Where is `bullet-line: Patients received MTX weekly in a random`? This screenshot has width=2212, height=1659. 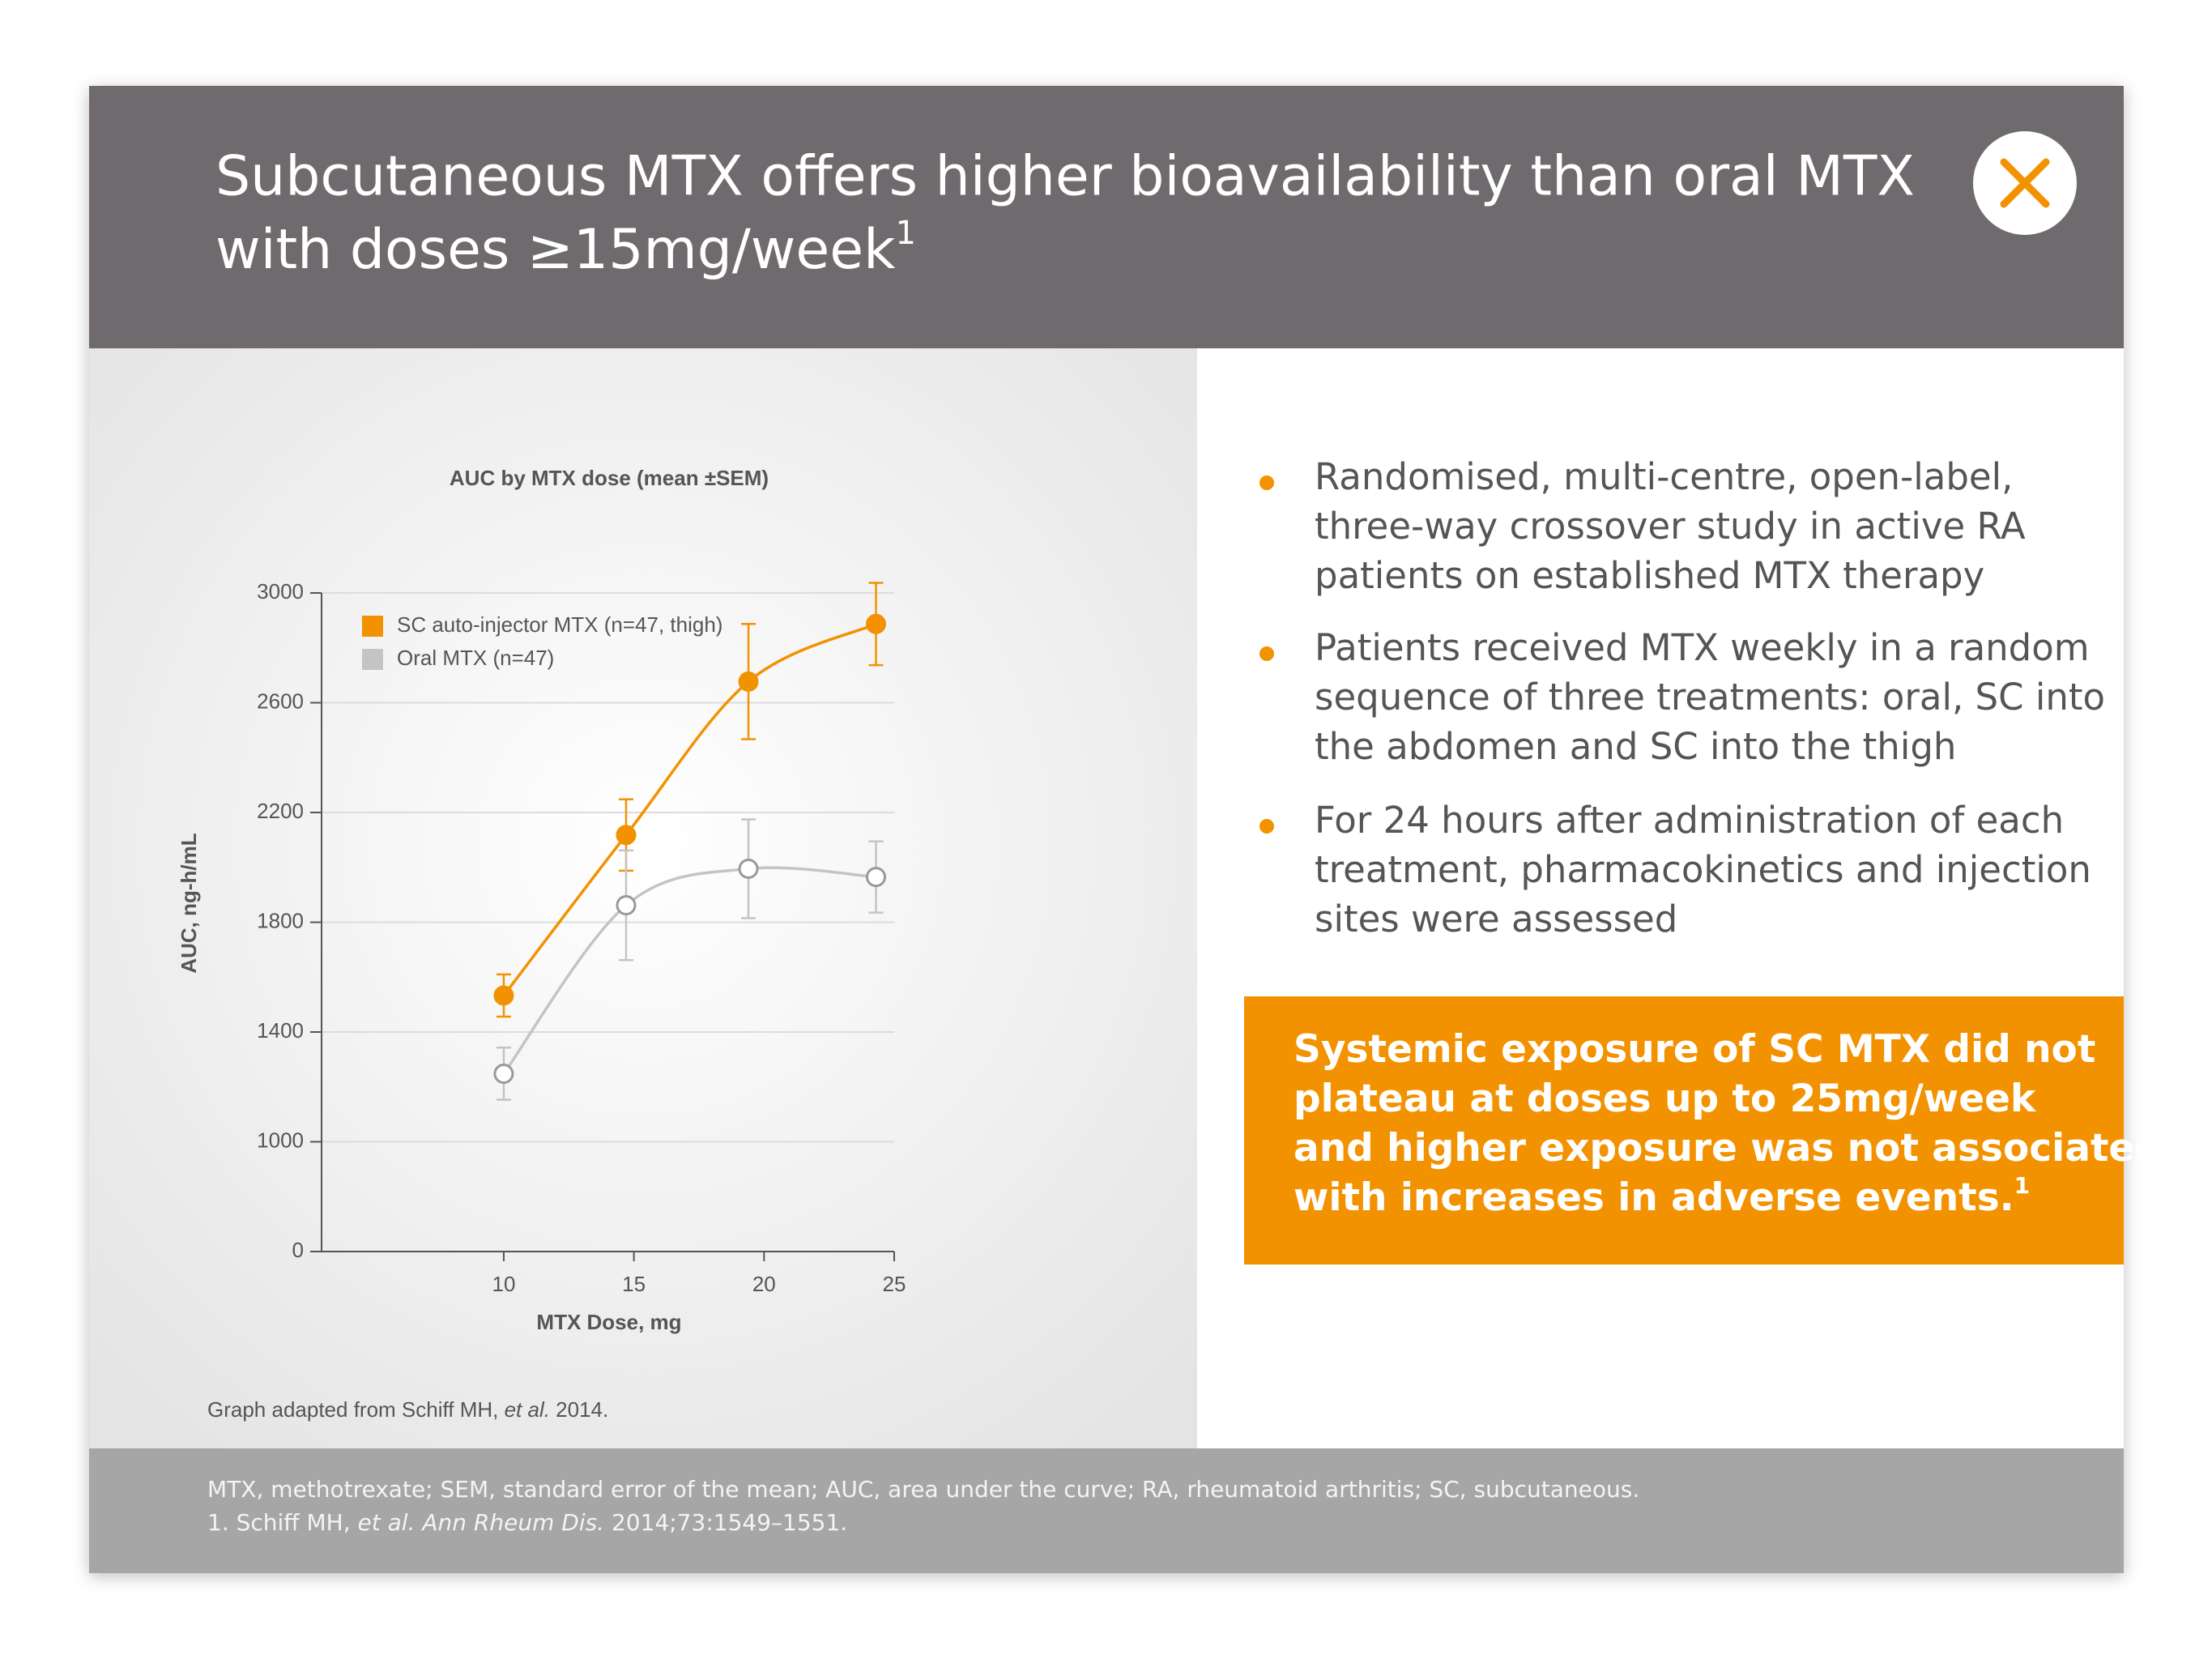 bullet-line: Patients received MTX weekly in a random is located at coordinates (1702, 647).